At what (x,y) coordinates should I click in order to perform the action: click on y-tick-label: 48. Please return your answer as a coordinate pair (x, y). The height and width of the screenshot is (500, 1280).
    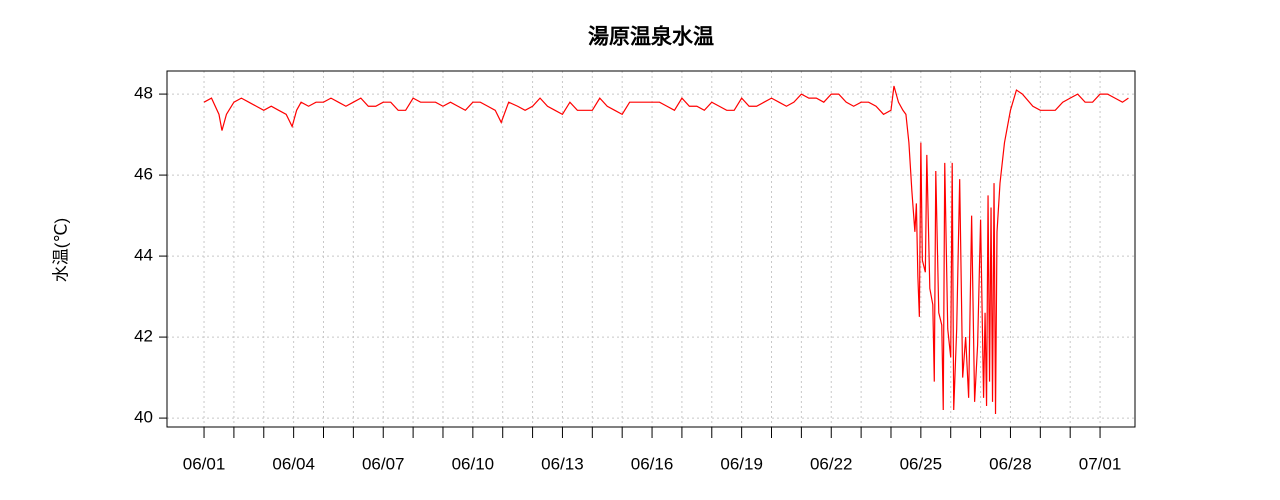
    Looking at the image, I should click on (143, 93).